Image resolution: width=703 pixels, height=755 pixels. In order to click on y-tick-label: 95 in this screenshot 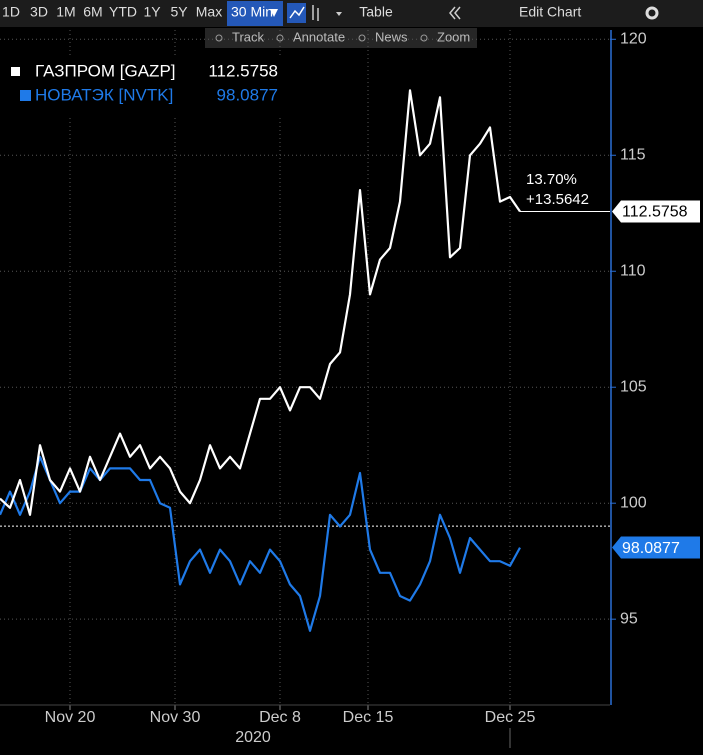, I will do `click(629, 618)`.